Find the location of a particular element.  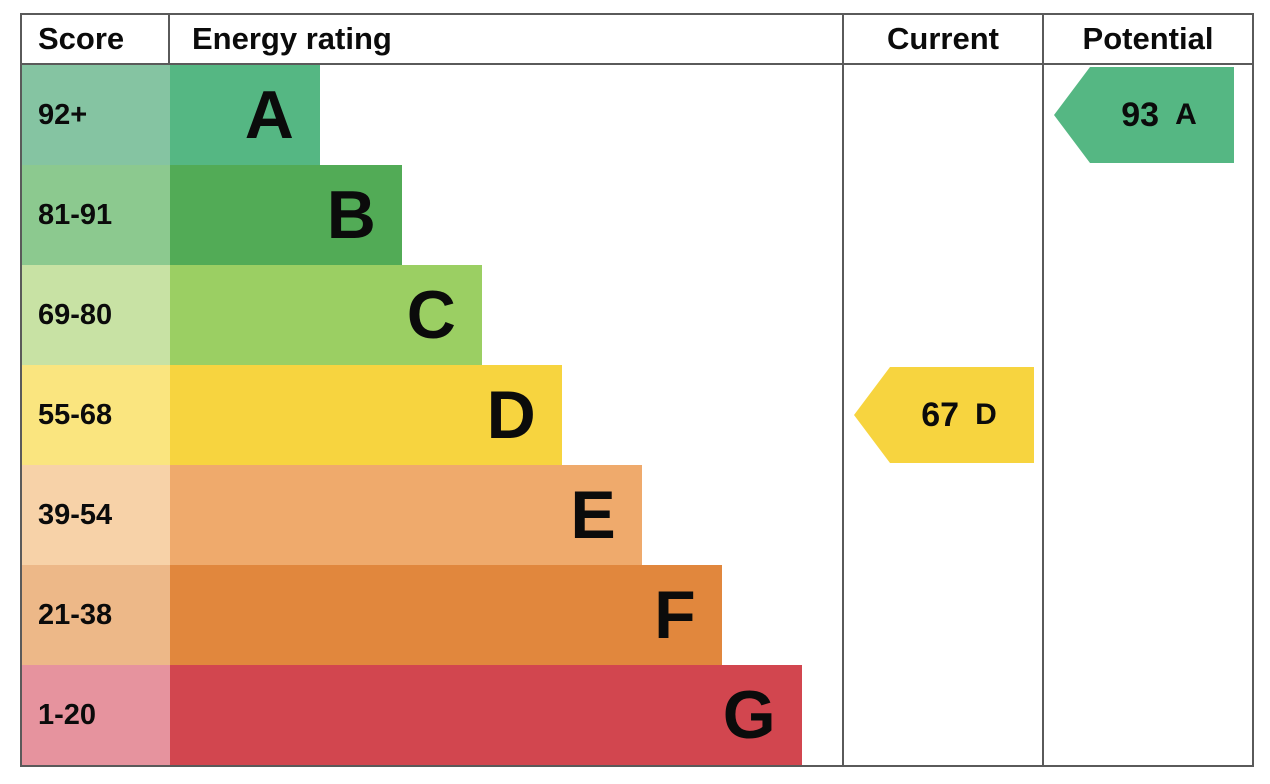

current-rating-arrow: 67 D is located at coordinates (944, 415).